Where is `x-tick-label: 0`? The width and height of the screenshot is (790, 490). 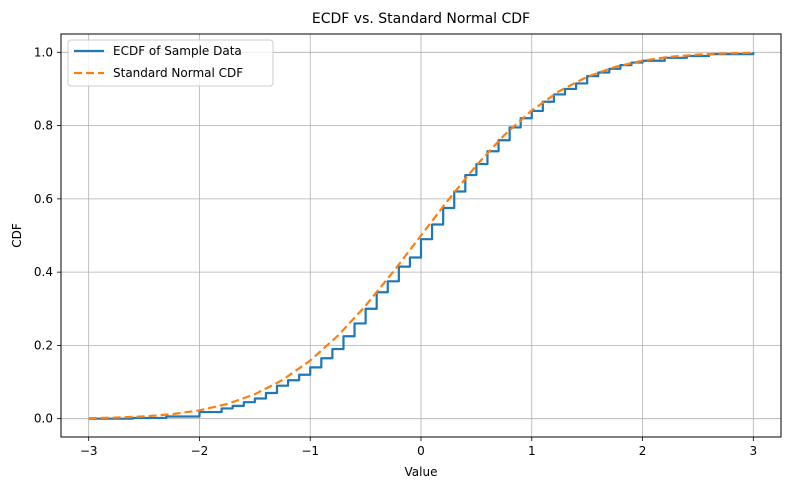
x-tick-label: 0 is located at coordinates (421, 451).